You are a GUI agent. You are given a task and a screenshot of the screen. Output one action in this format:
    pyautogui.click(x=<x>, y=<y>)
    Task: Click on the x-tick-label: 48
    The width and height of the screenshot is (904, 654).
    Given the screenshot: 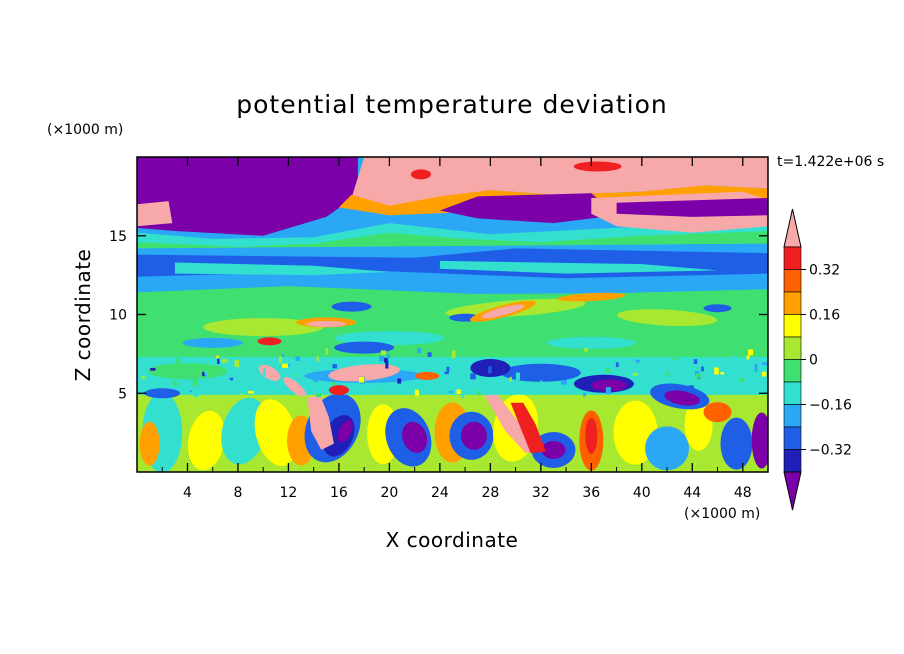 What is the action you would take?
    pyautogui.click(x=743, y=493)
    